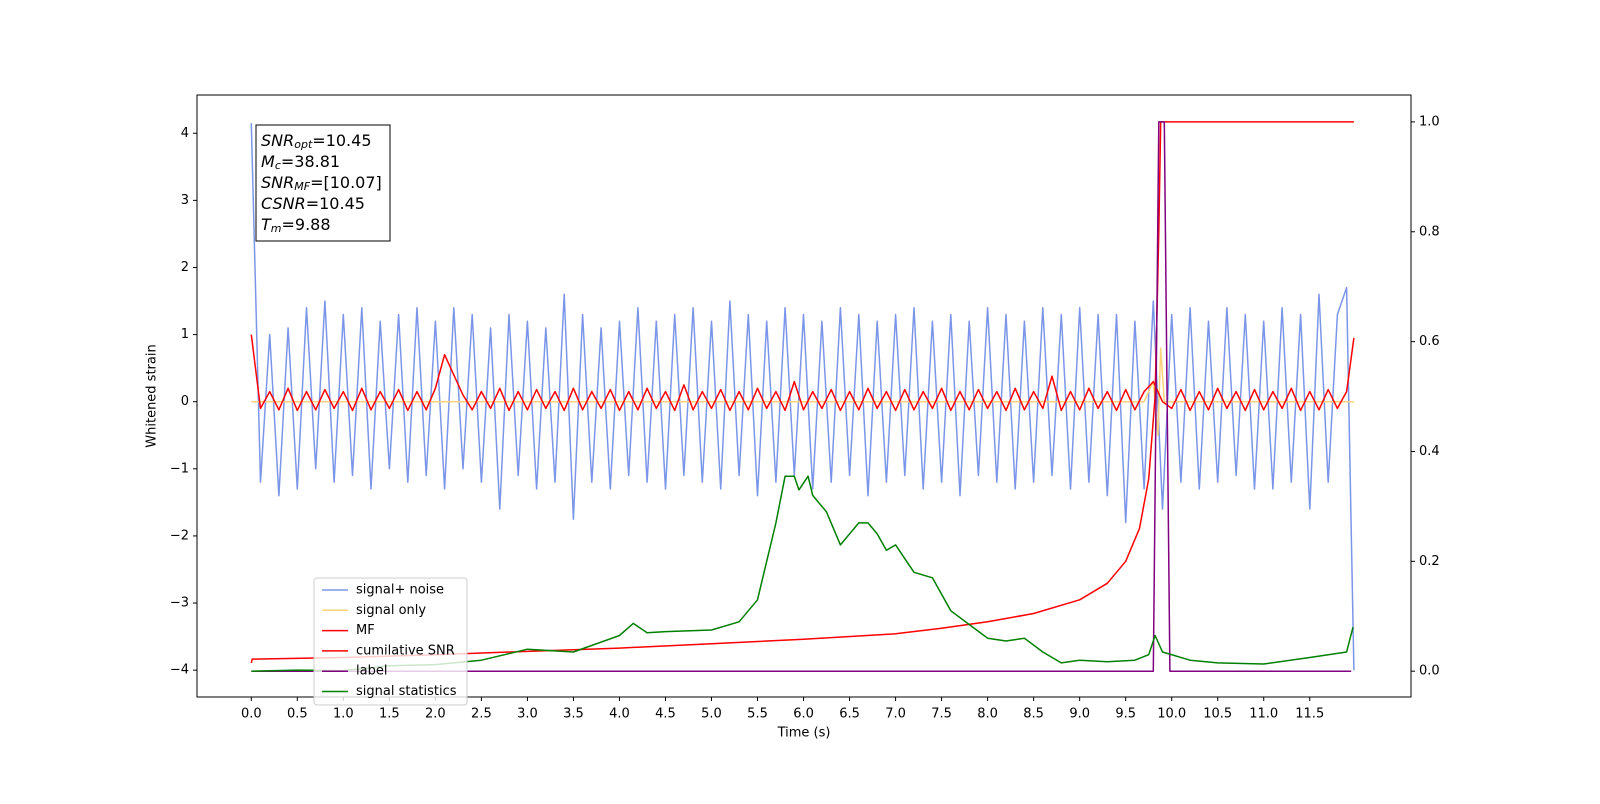  Describe the element at coordinates (1429, 341) in the screenshot. I see `y2-tick-label: 0.6` at that location.